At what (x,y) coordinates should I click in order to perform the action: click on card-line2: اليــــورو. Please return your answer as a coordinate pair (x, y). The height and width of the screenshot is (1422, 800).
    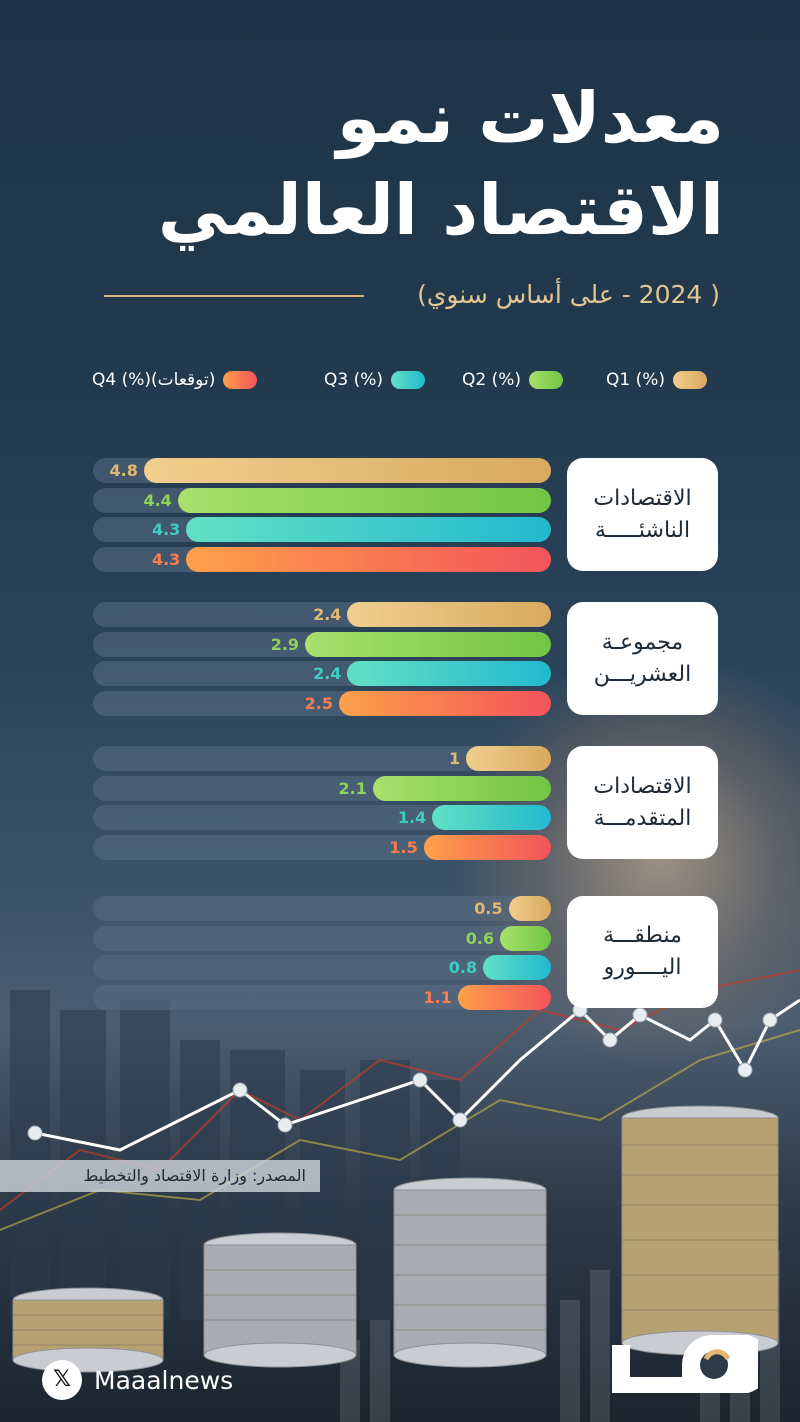
    Looking at the image, I should click on (642, 967).